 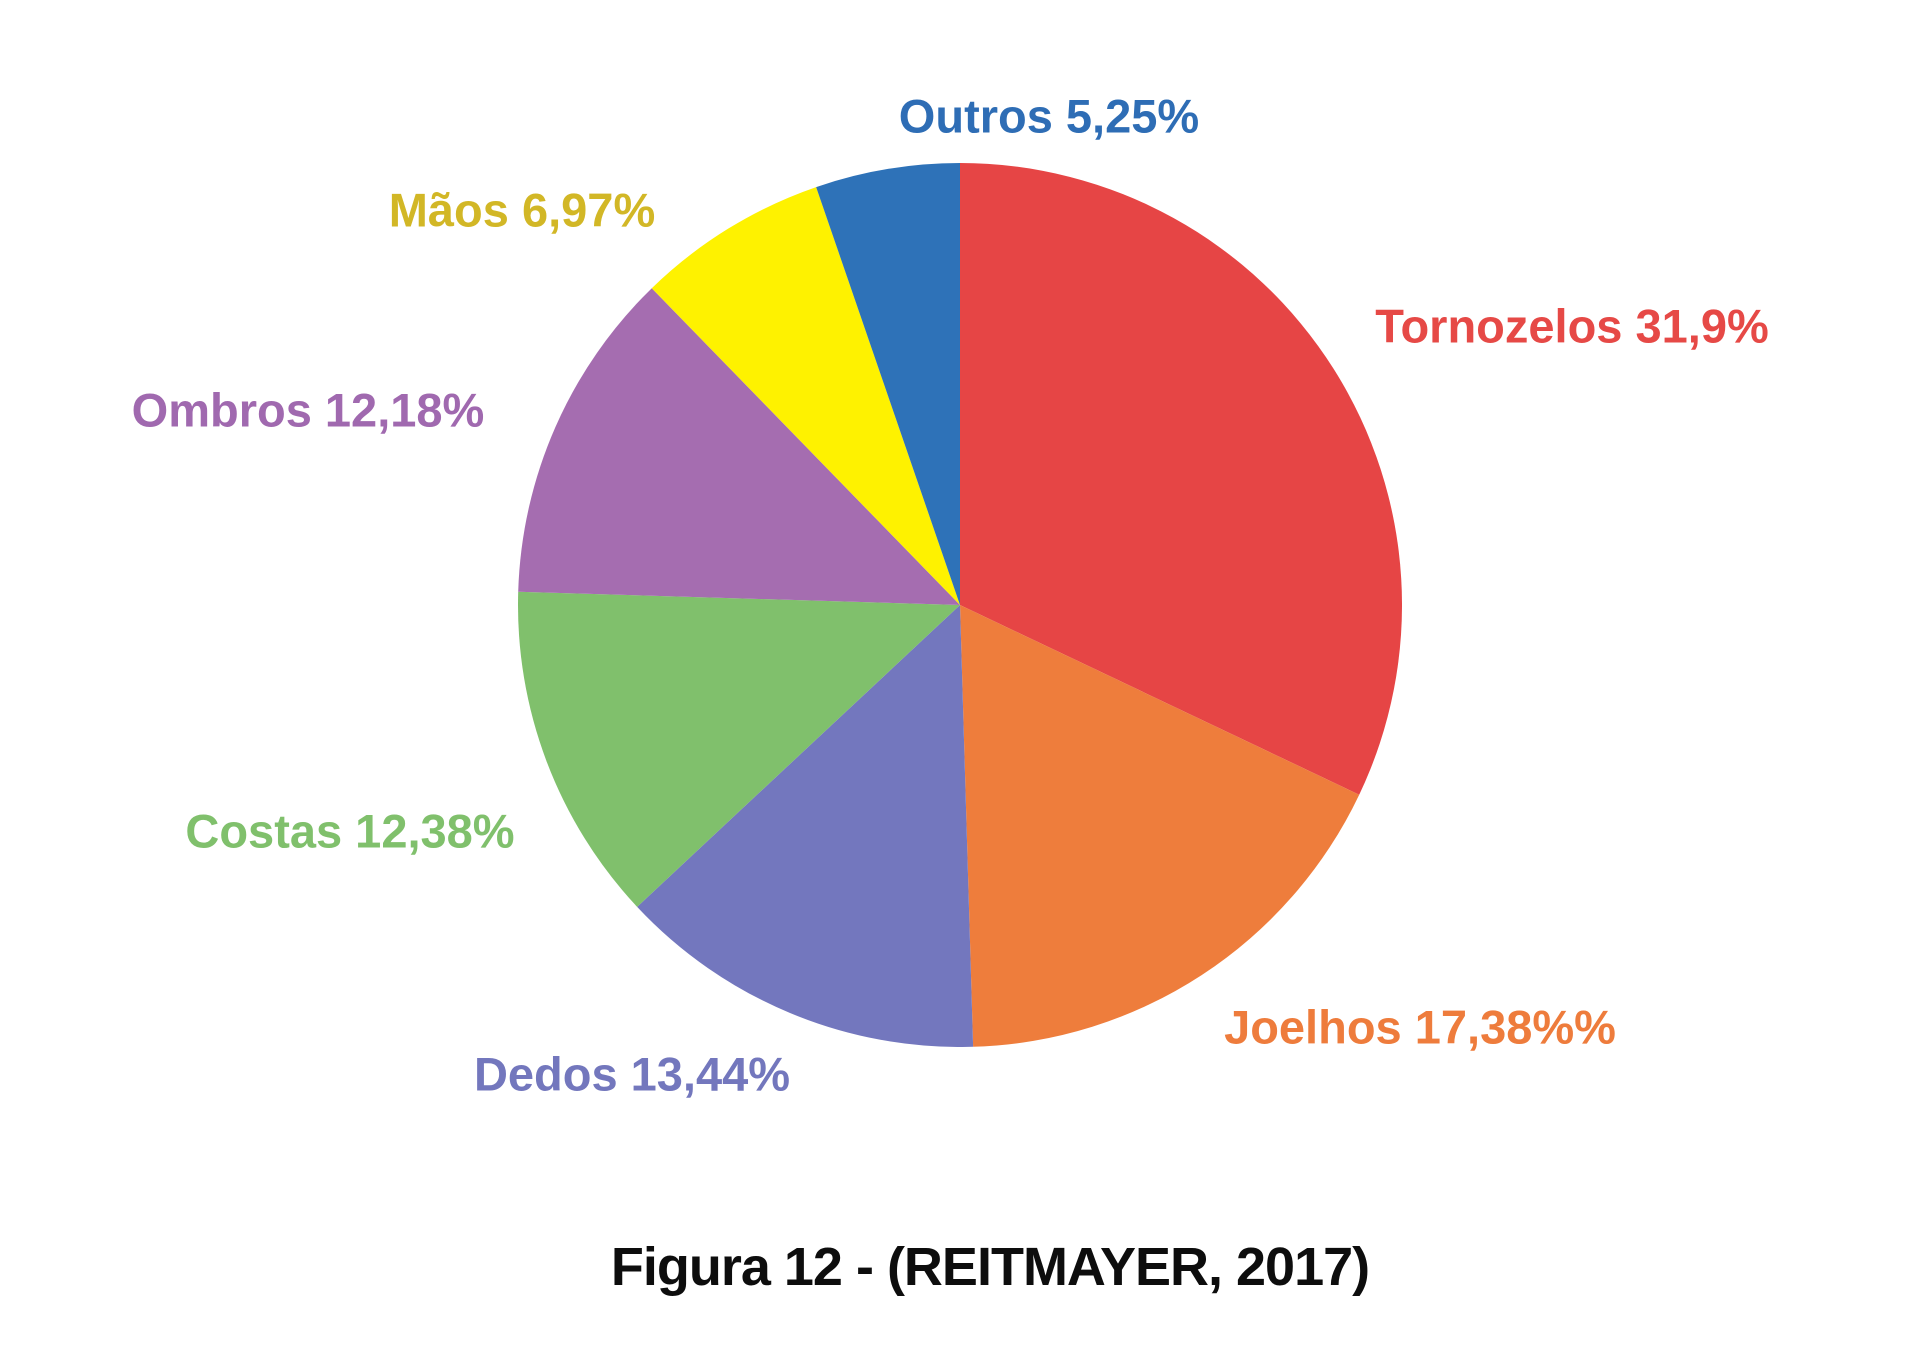 I want to click on pie-slice-costas, so click(x=739, y=749).